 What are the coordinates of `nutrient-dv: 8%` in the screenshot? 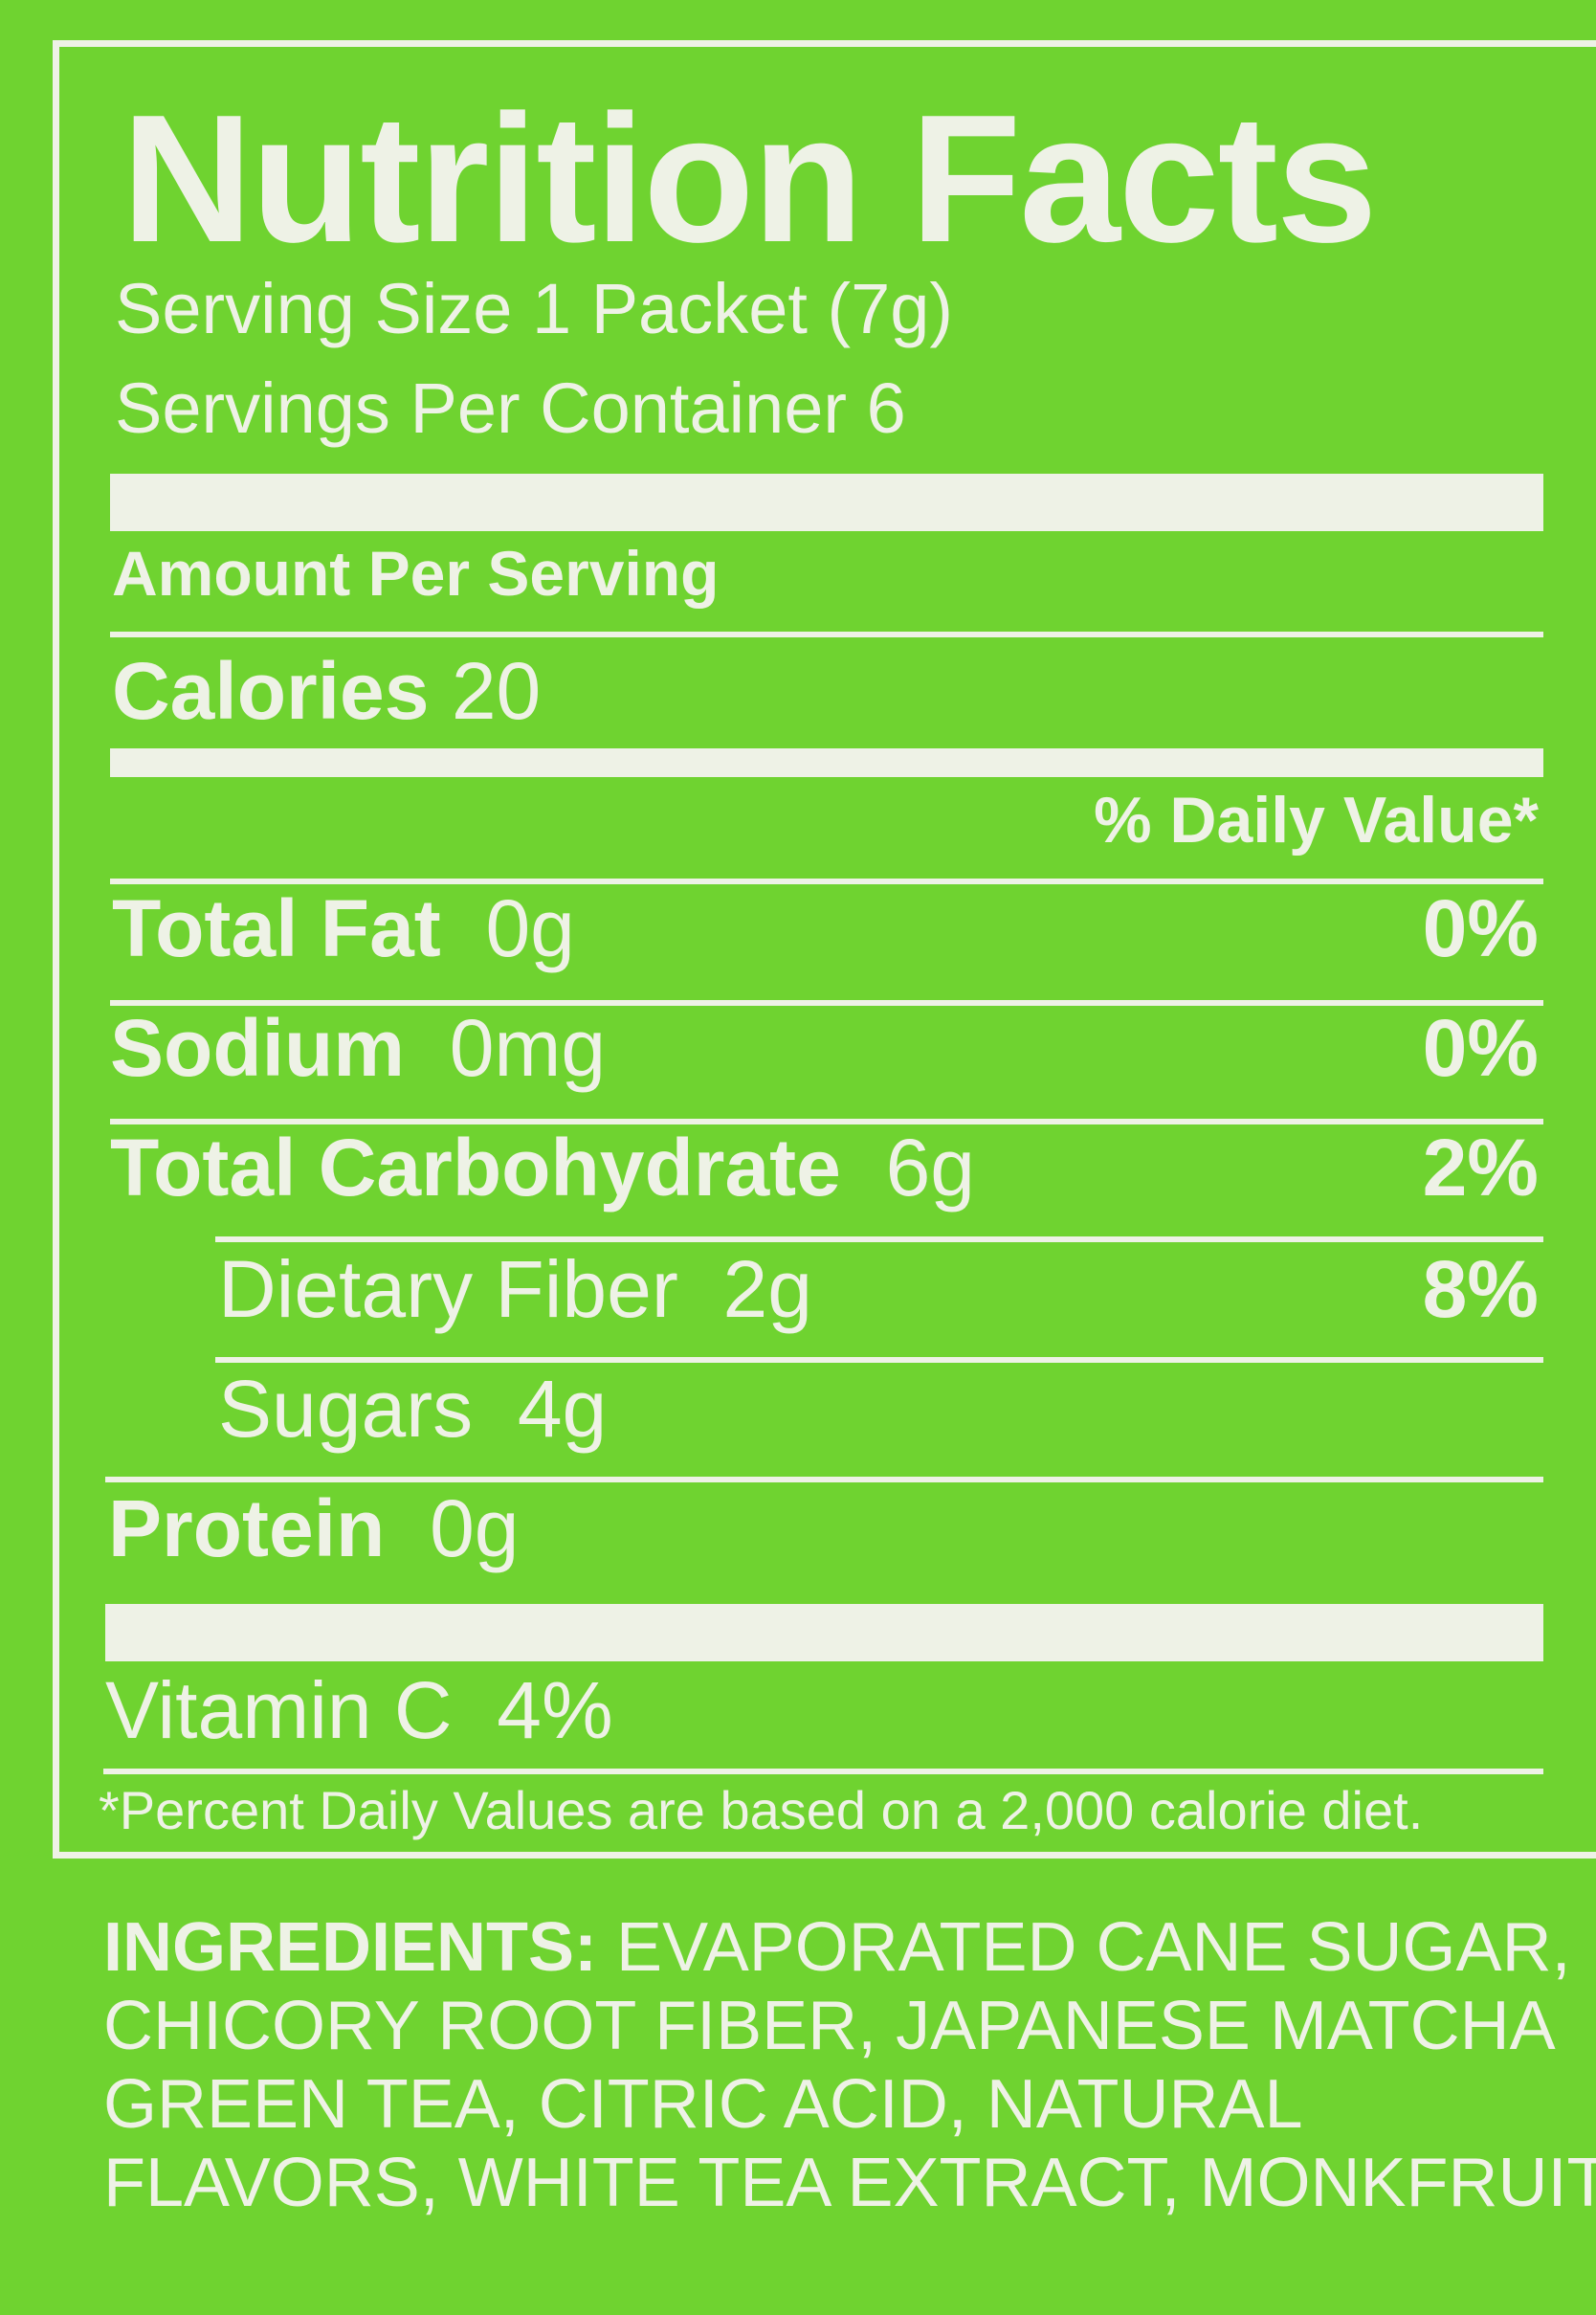 It's located at (1481, 1289).